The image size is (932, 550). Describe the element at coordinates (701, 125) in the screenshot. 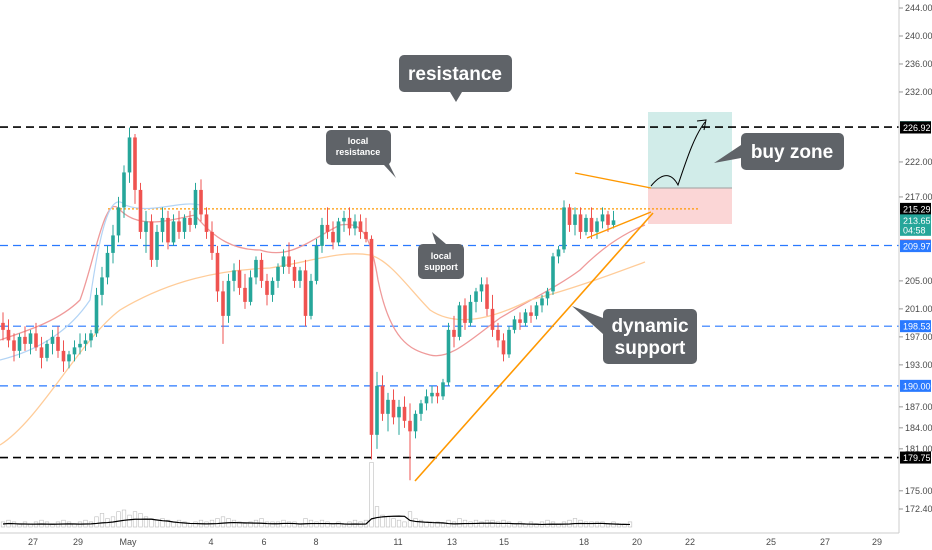

I see `arrow-head-icon` at that location.